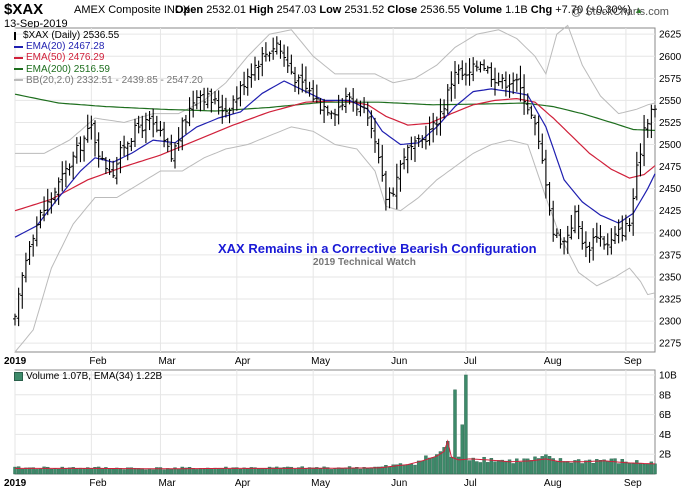 The image size is (700, 500). I want to click on price-tick-label: 2525, so click(670, 123).